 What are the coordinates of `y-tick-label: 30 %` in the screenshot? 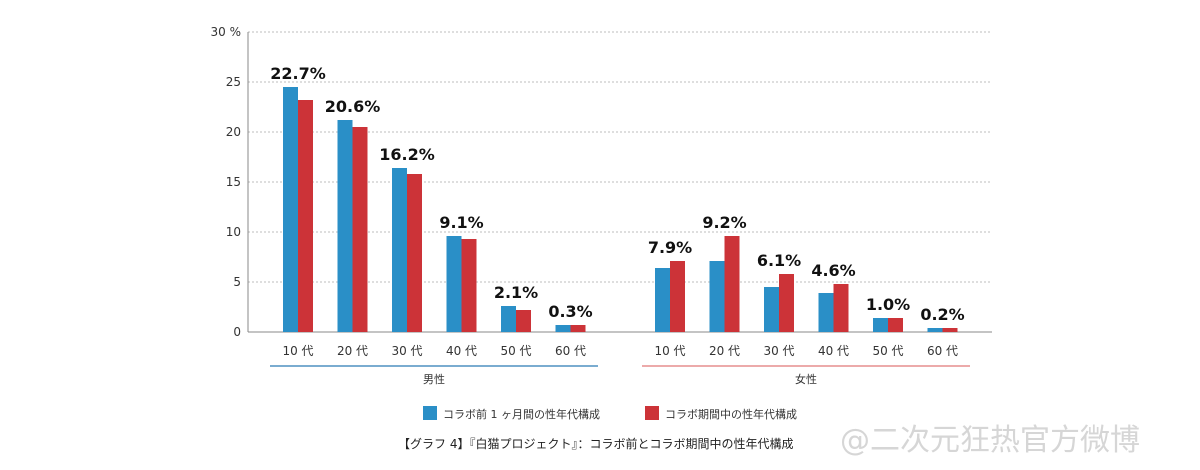 It's located at (226, 32).